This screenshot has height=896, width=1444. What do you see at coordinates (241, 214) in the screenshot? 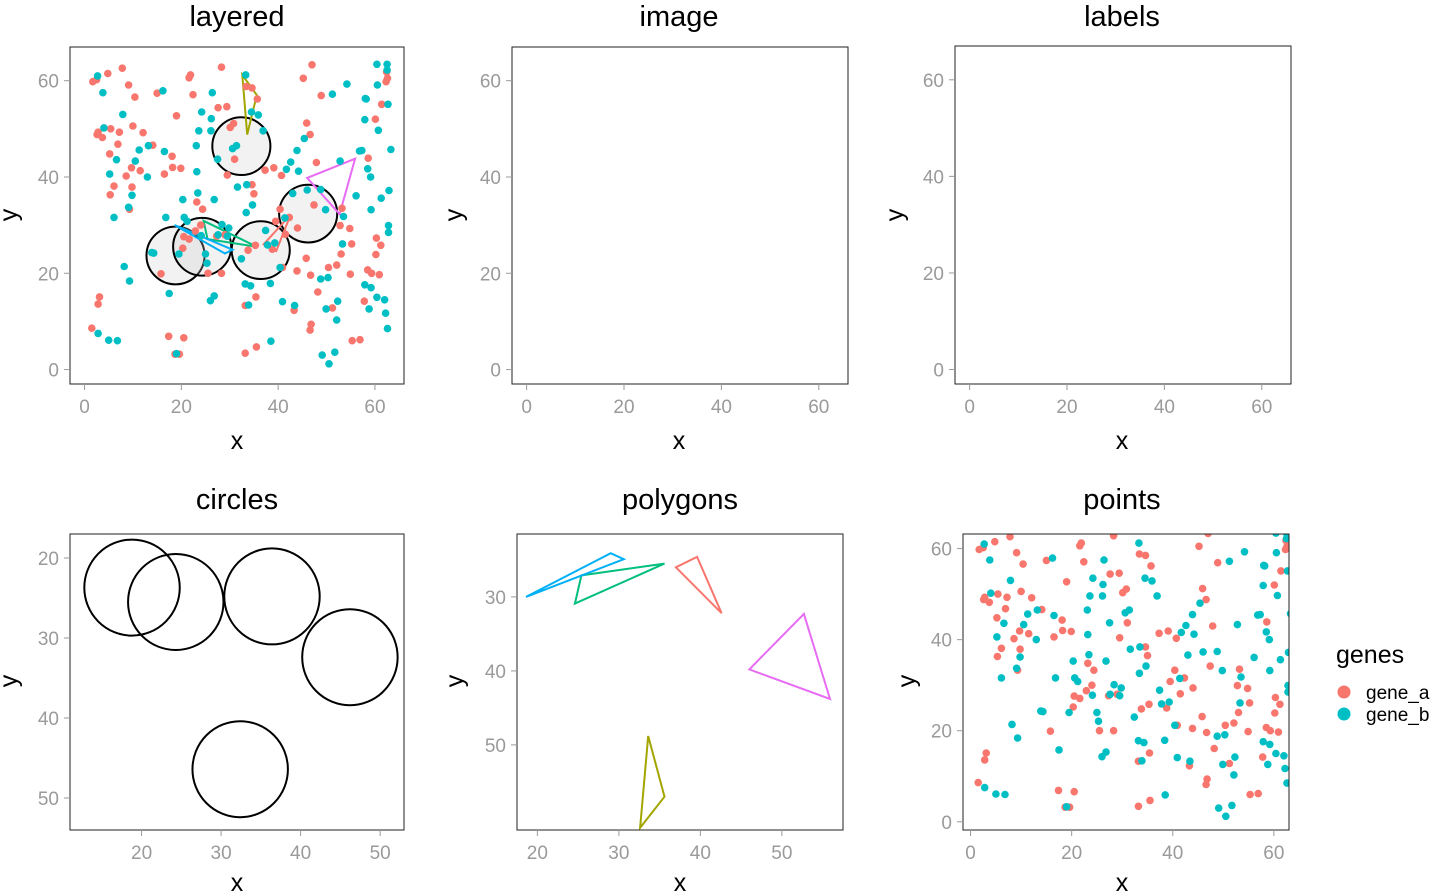
I see `plot-area` at bounding box center [241, 214].